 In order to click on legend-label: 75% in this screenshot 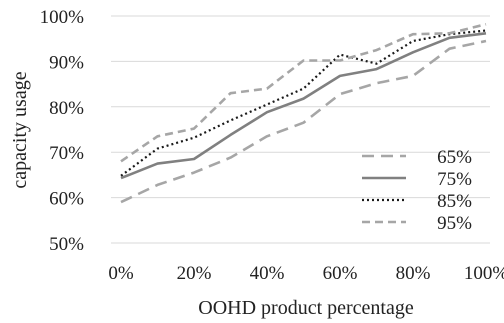, I will do `click(454, 179)`.